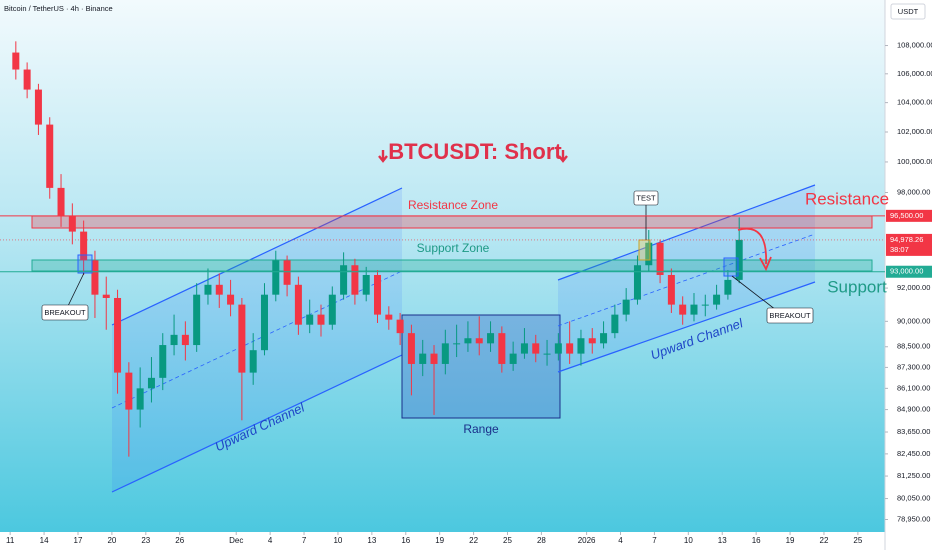  Describe the element at coordinates (765, 264) in the screenshot. I see `arrow-head` at that location.